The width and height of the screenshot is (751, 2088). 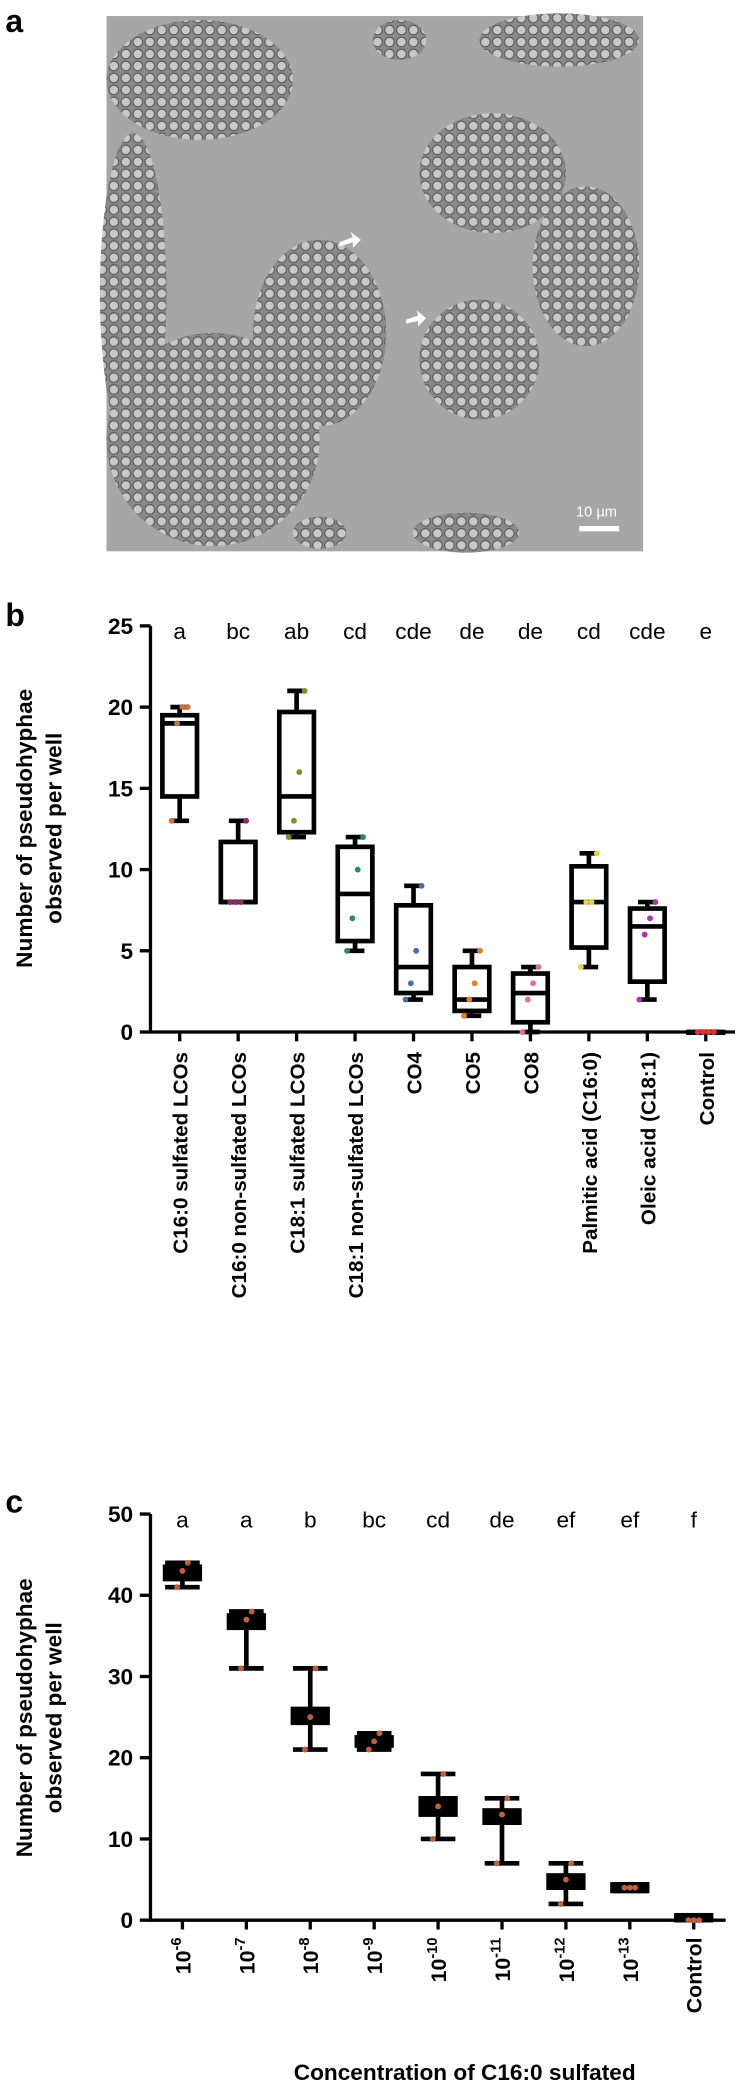 What do you see at coordinates (298, 1153) in the screenshot?
I see `x-tick-label: C18:1 sulfated LCOs` at bounding box center [298, 1153].